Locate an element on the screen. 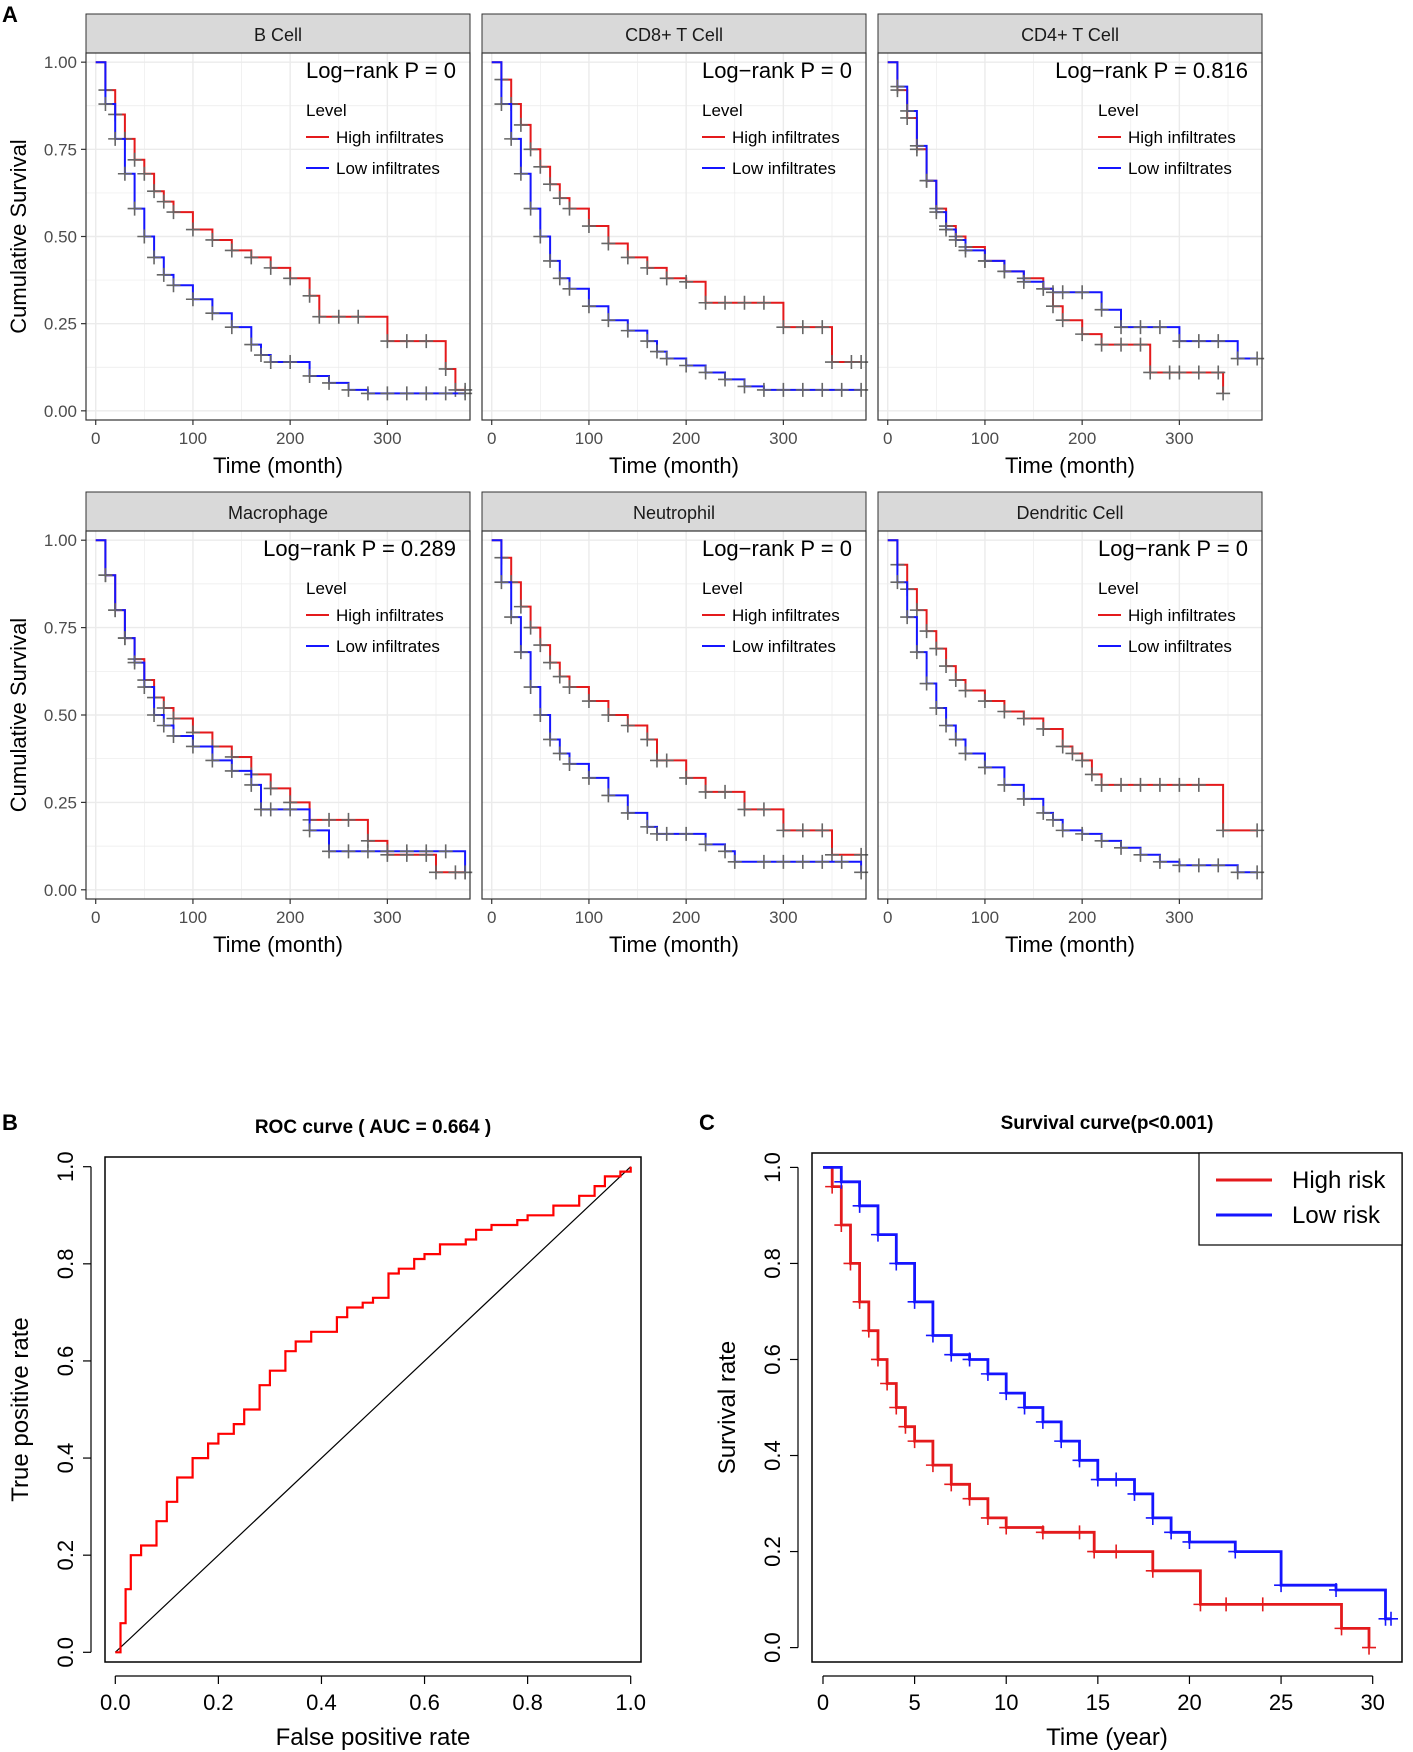 The height and width of the screenshot is (1752, 1413). legend-box is located at coordinates (1300, 1199).